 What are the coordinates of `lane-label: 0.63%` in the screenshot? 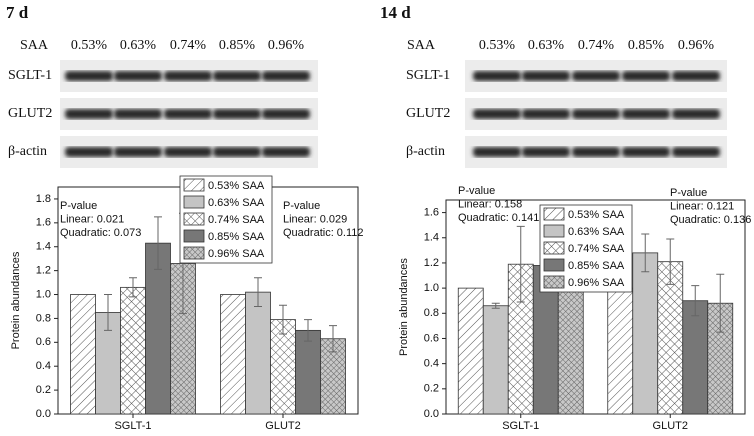 It's located at (138, 45).